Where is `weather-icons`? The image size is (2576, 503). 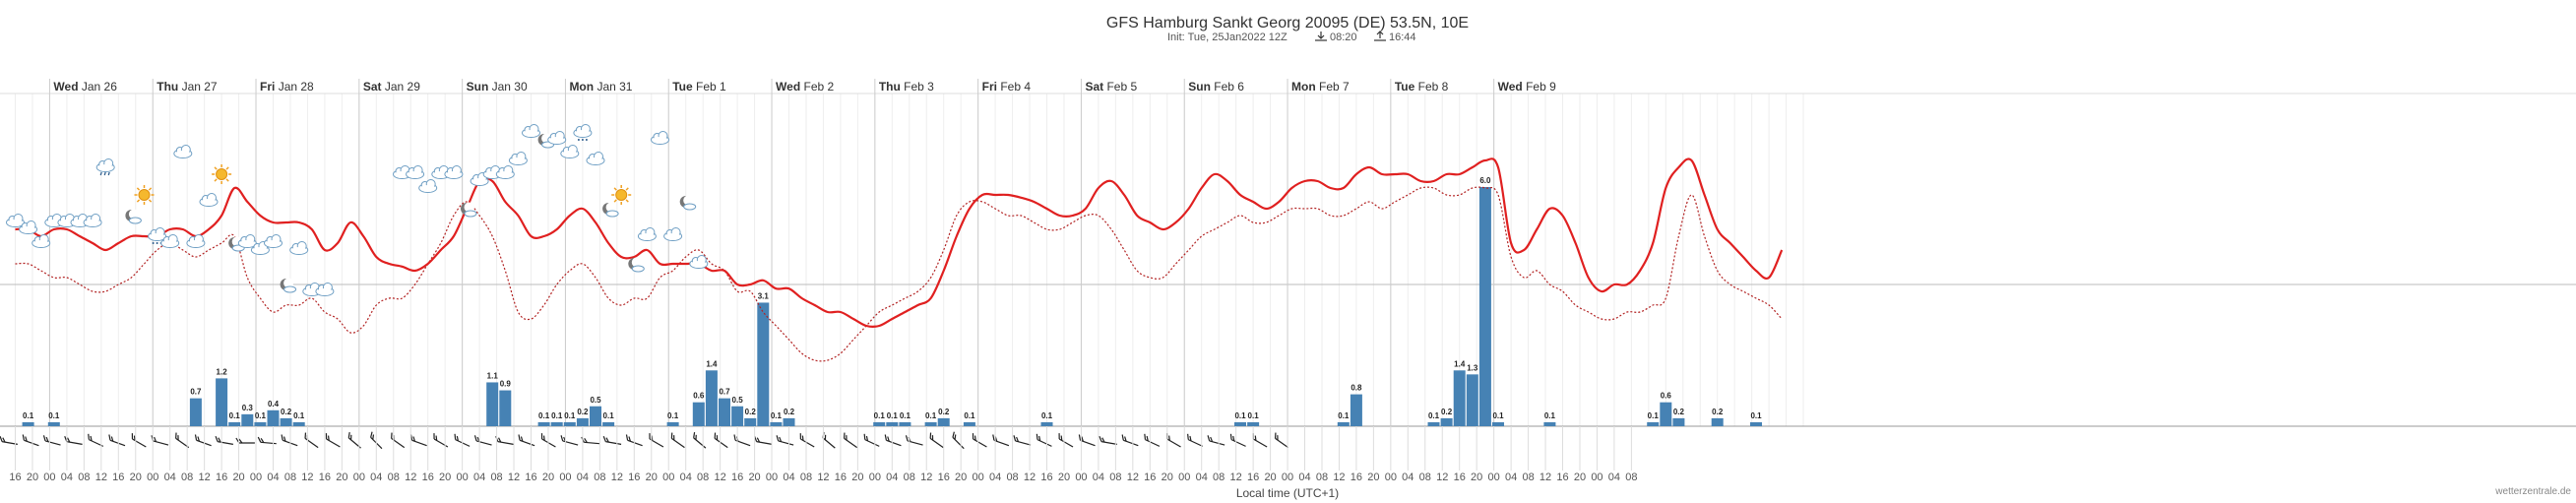 weather-icons is located at coordinates (358, 210).